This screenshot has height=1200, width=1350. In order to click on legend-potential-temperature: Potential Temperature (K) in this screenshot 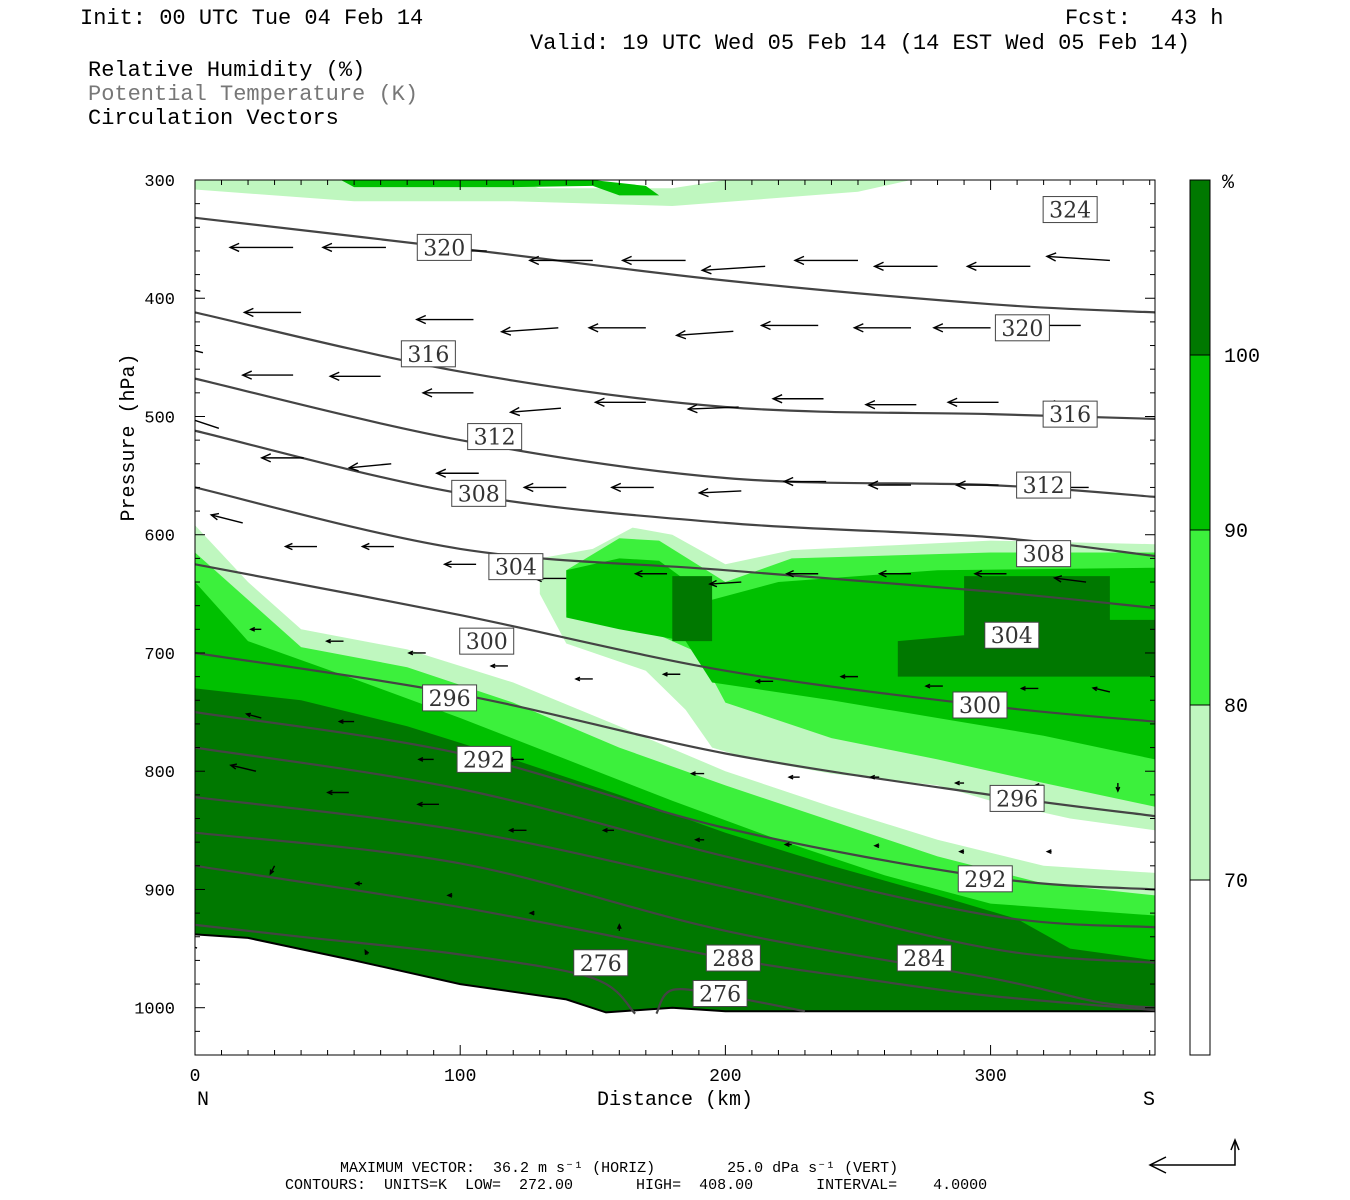, I will do `click(253, 94)`.